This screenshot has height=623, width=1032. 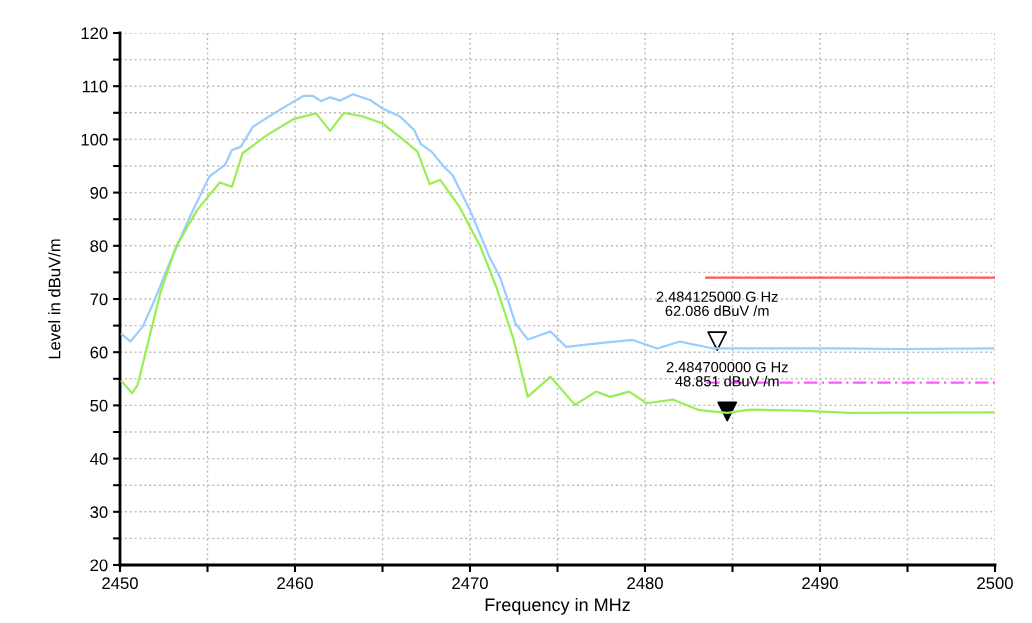 What do you see at coordinates (295, 583) in the screenshot?
I see `x-tick-label: 2460` at bounding box center [295, 583].